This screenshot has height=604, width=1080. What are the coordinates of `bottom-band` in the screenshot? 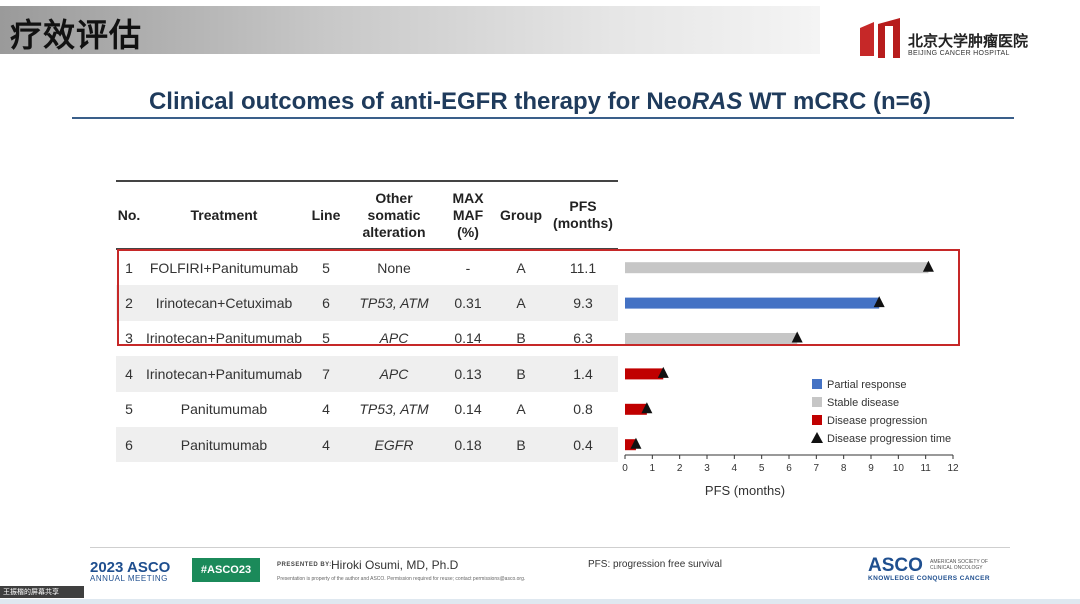 It's located at (540, 601).